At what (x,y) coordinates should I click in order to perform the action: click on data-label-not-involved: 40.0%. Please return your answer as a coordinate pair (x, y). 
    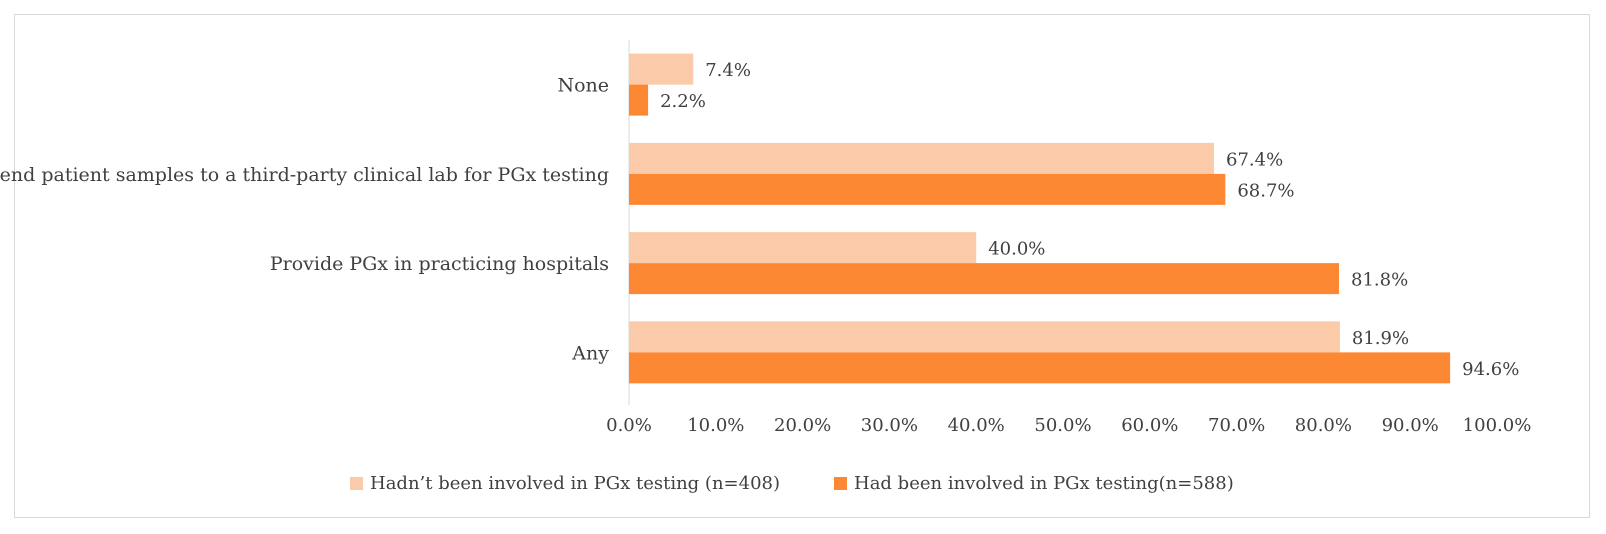
    Looking at the image, I should click on (1016, 249).